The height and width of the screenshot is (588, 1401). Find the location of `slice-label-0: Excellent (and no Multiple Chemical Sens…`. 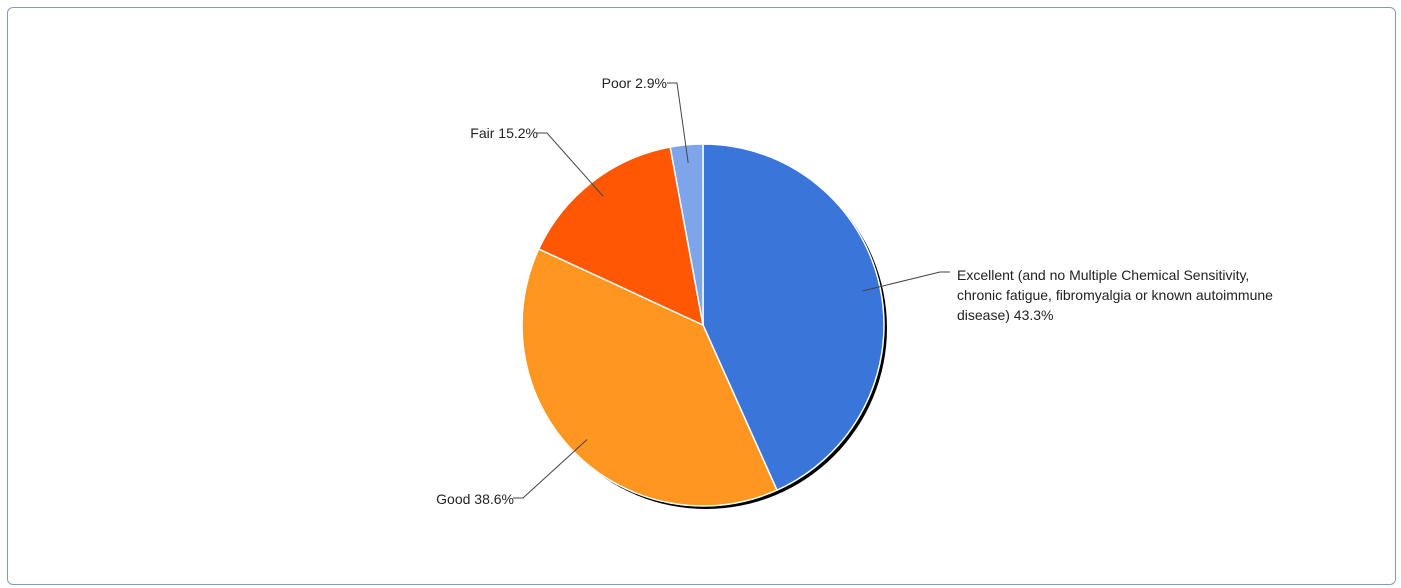

slice-label-0: Excellent (and no Multiple Chemical Sens… is located at coordinates (1115, 295).